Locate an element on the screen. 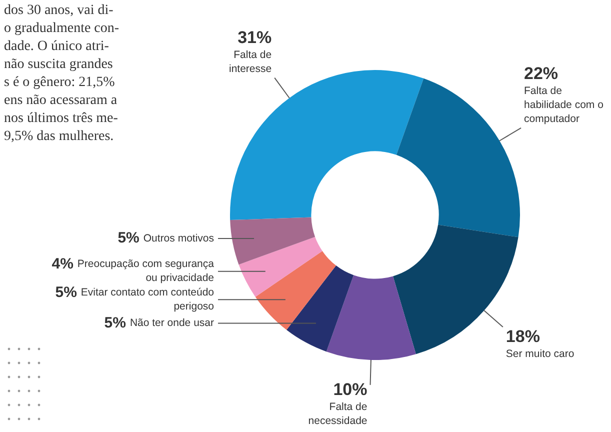 This screenshot has width=611, height=432. data-label: 4% is located at coordinates (63, 263).